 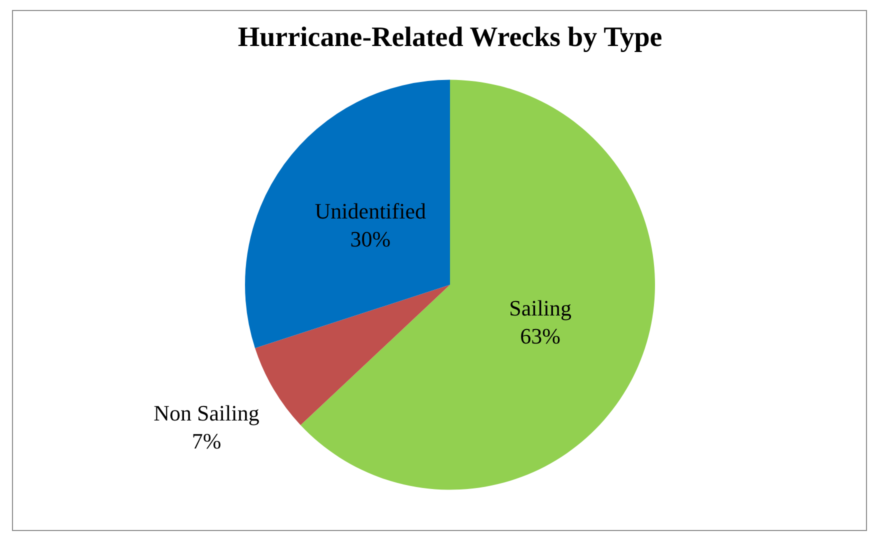 What do you see at coordinates (540, 336) in the screenshot?
I see `data-label: 63%` at bounding box center [540, 336].